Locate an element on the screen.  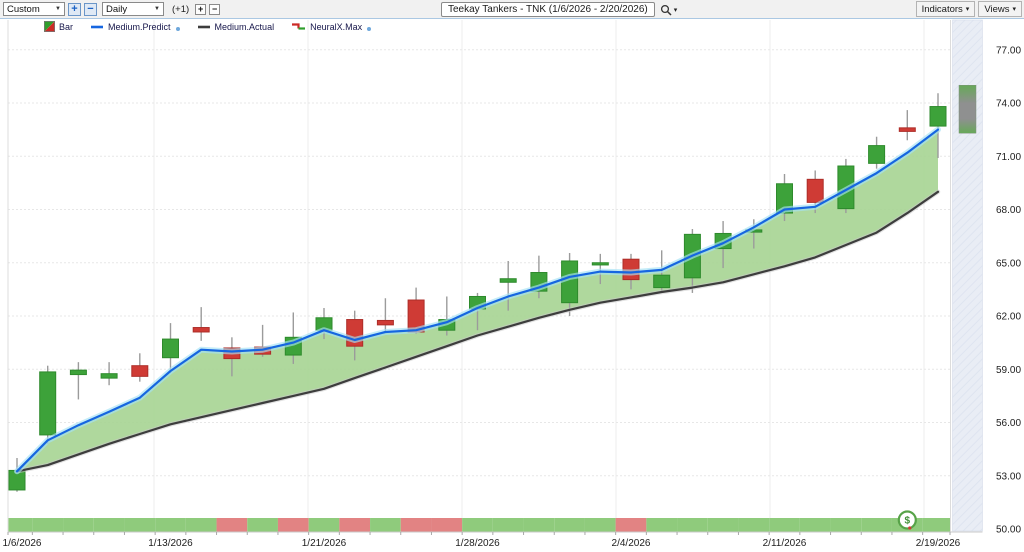
neuralx-ribbon is located at coordinates (479, 525).